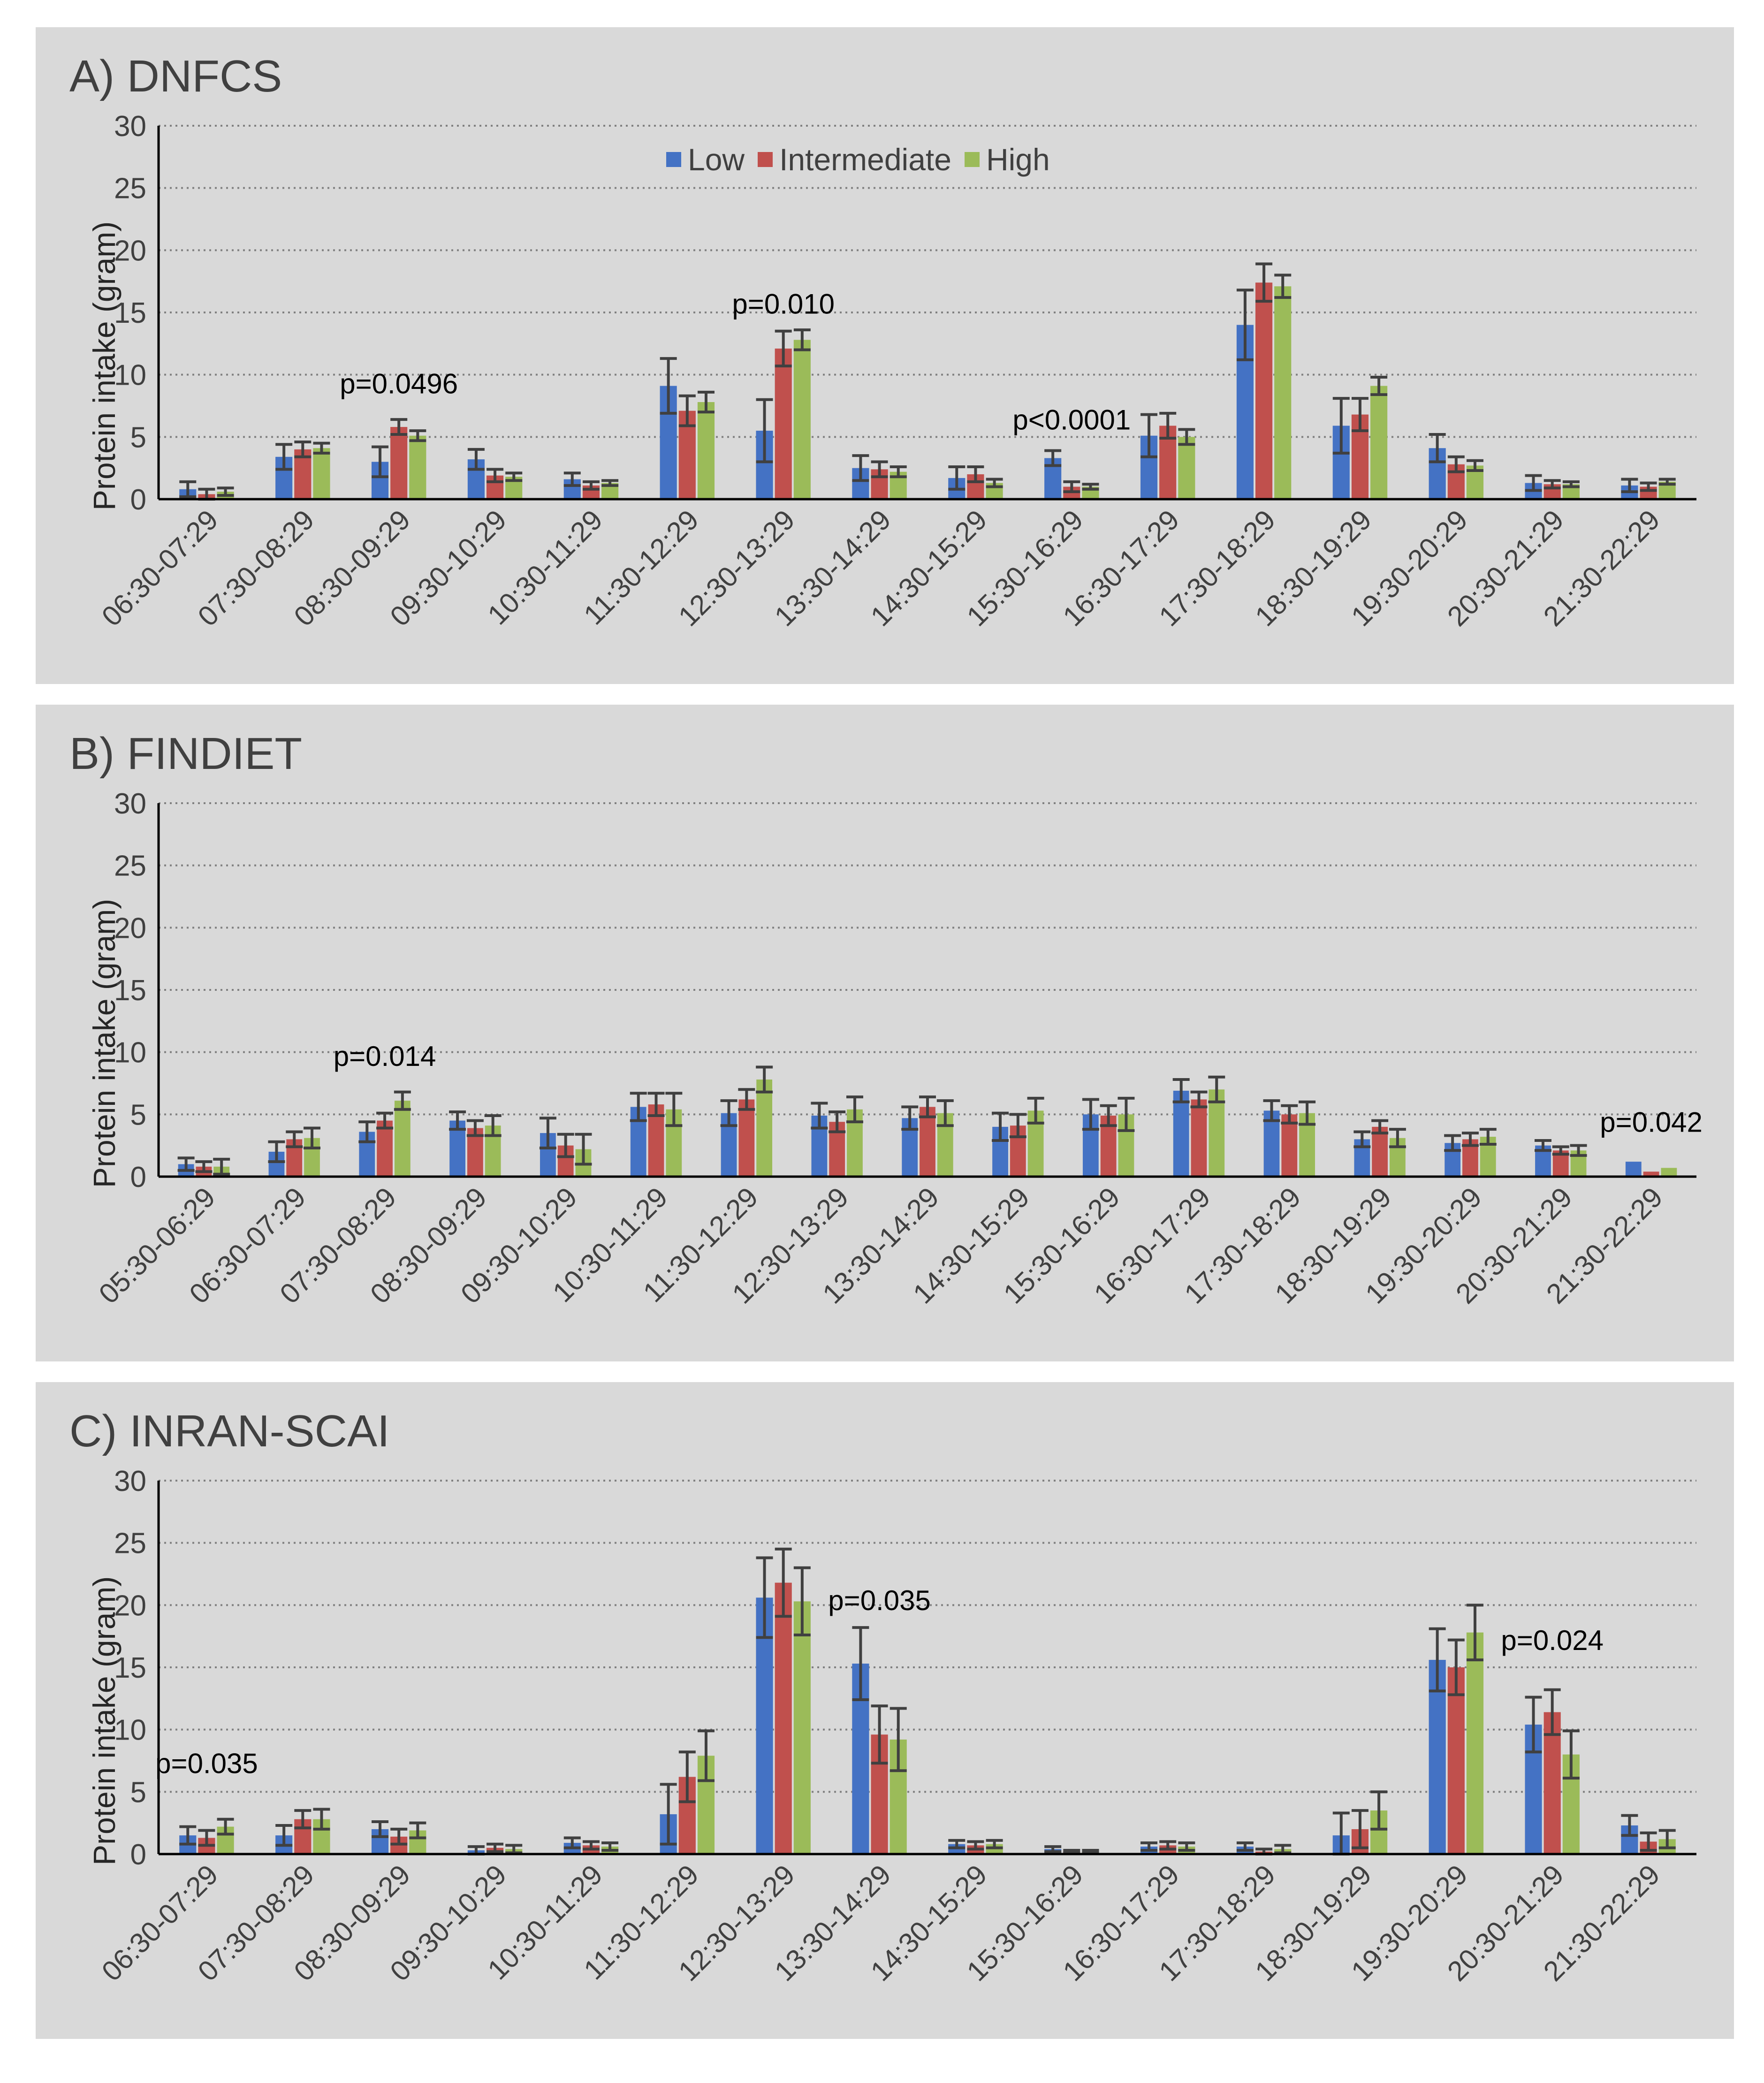 The image size is (1764, 2083). I want to click on p-value-annotation: p=0.0496, so click(399, 383).